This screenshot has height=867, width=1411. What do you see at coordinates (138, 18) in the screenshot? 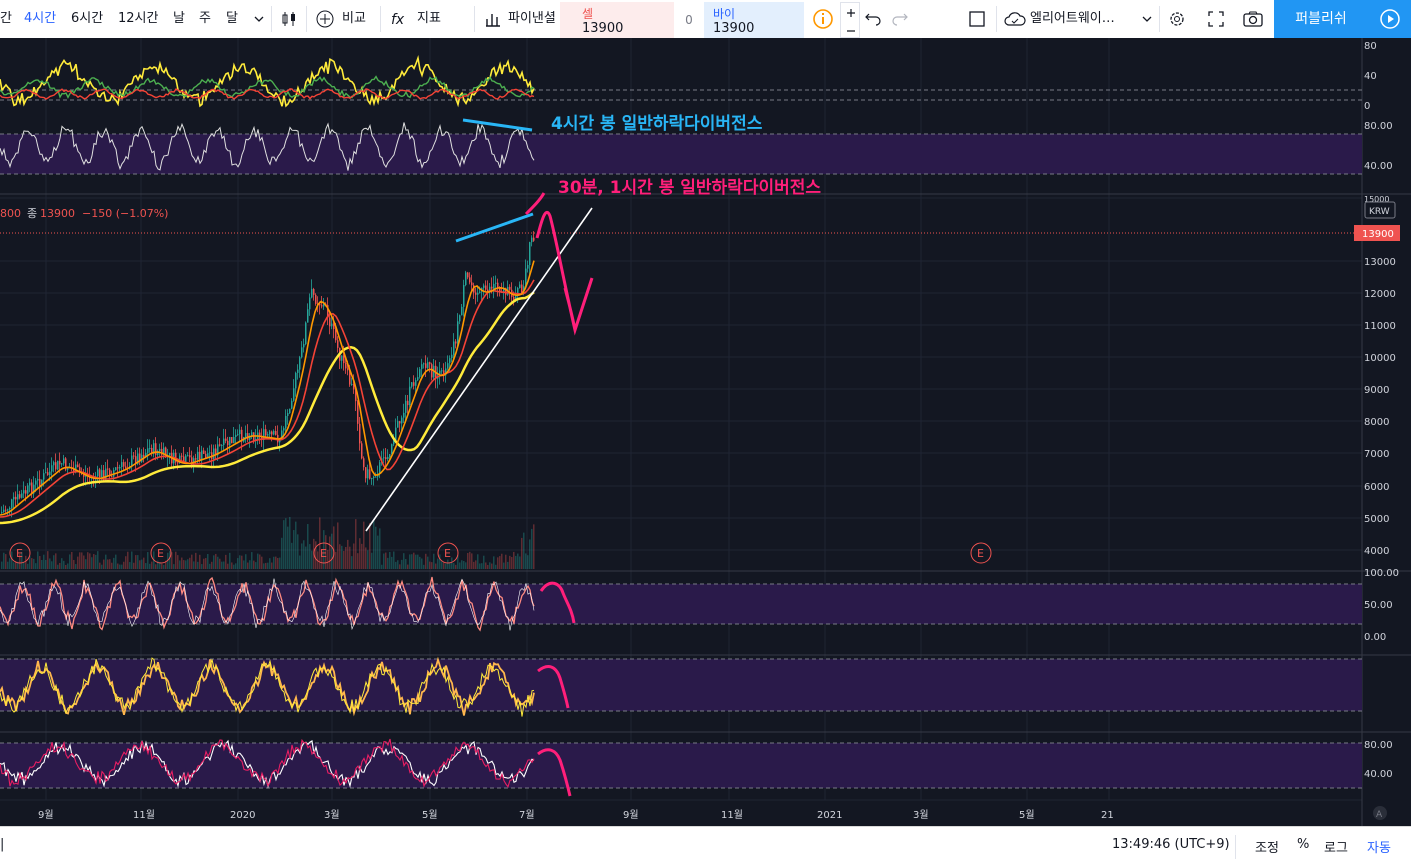
I see `interval-12h: 12시간` at bounding box center [138, 18].